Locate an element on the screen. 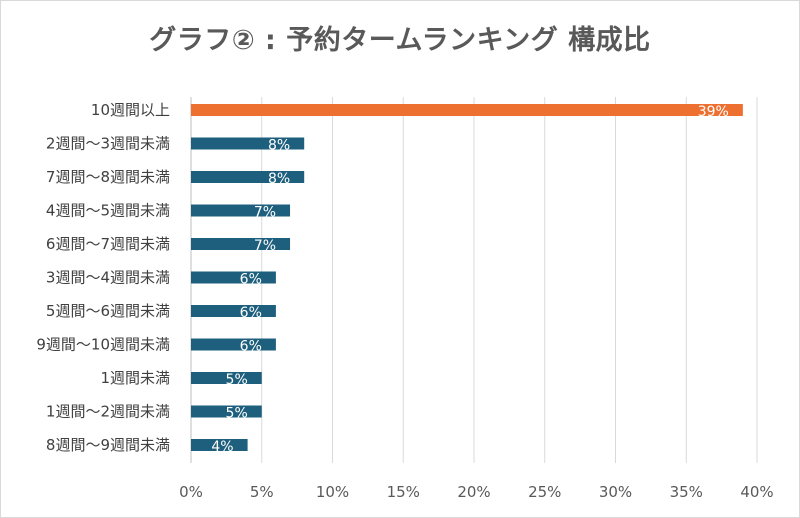 The height and width of the screenshot is (518, 800). category-label: 5週間～6週間未満 is located at coordinates (108, 311).